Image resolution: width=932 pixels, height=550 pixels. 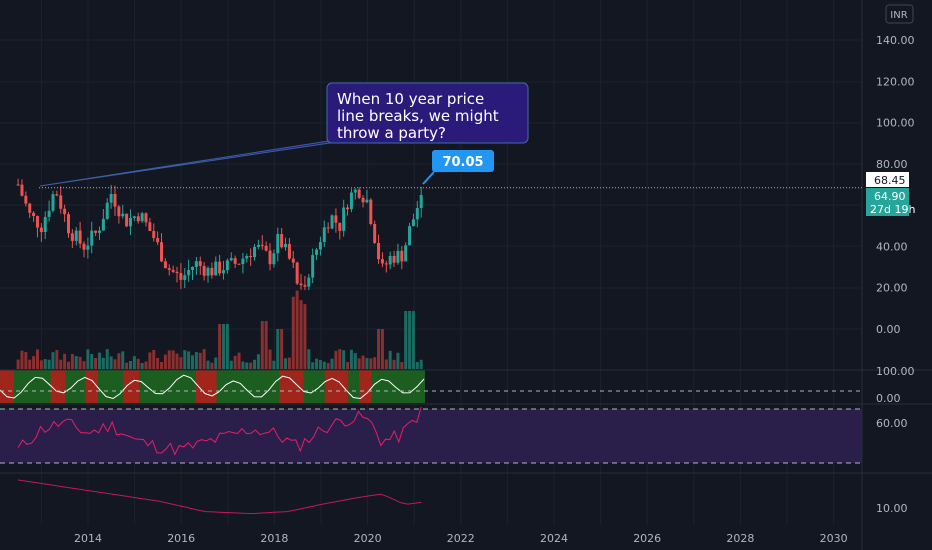 What do you see at coordinates (461, 538) in the screenshot?
I see `year-label: 2022` at bounding box center [461, 538].